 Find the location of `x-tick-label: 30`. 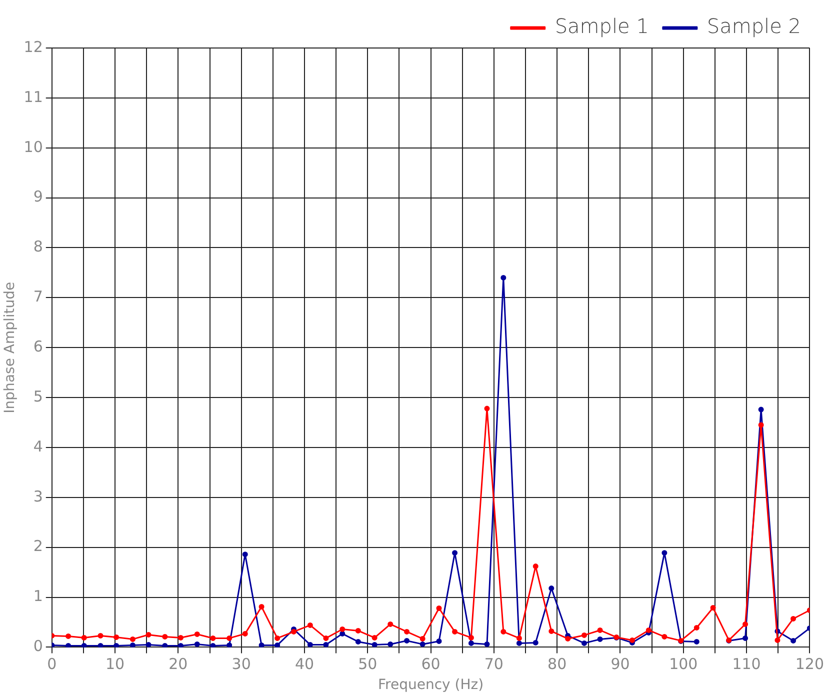

x-tick-label: 30 is located at coordinates (241, 664).